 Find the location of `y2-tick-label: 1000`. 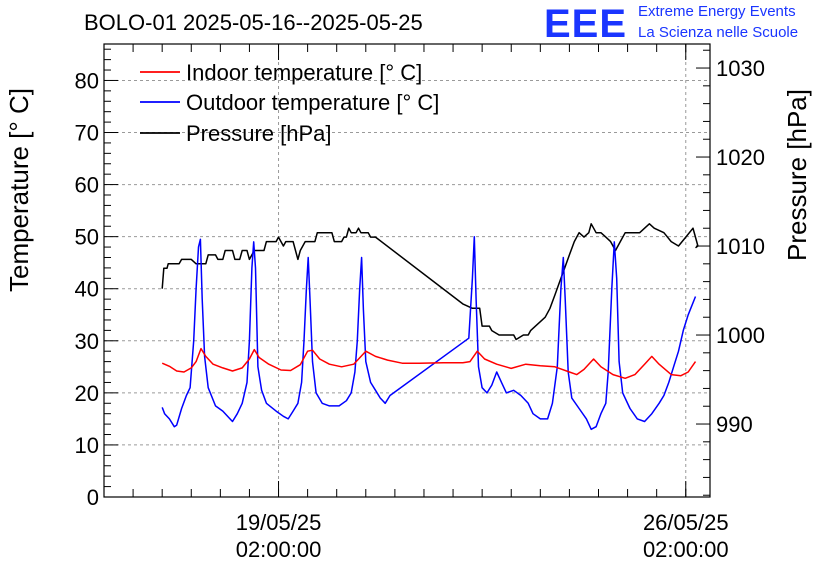

y2-tick-label: 1000 is located at coordinates (740, 335).